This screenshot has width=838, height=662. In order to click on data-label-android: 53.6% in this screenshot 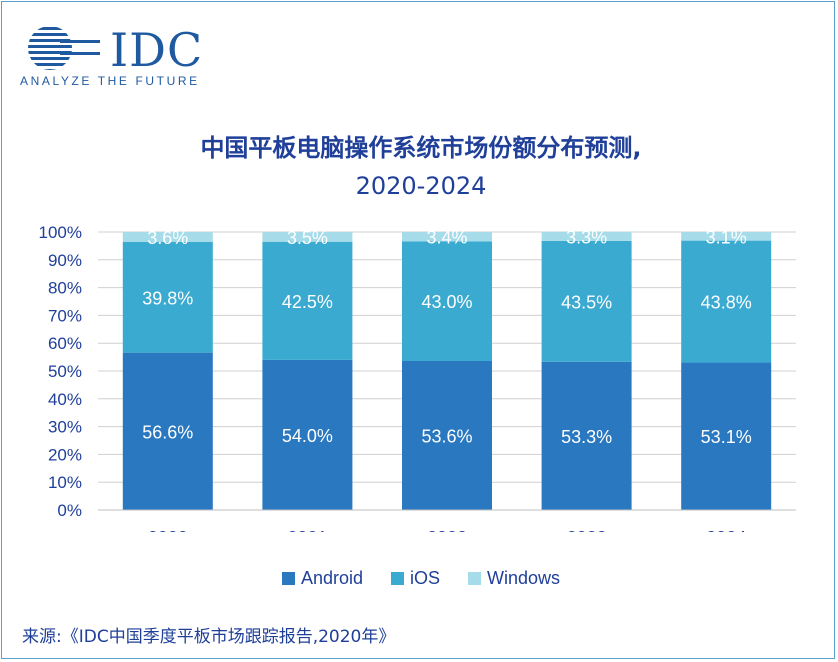, I will do `click(446, 436)`.